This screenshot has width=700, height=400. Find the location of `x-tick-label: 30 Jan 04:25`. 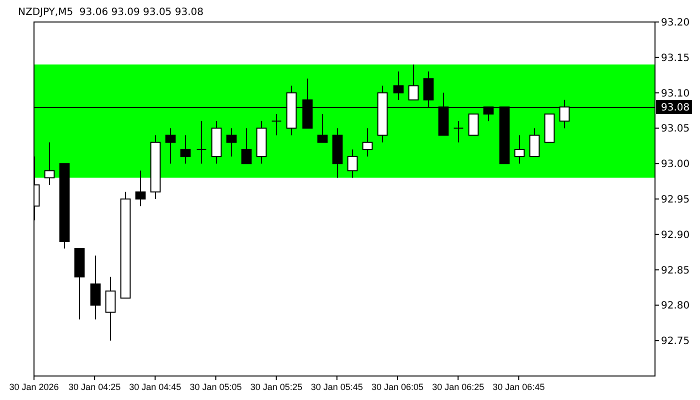

x-tick-label: 30 Jan 04:25 is located at coordinates (94, 387).